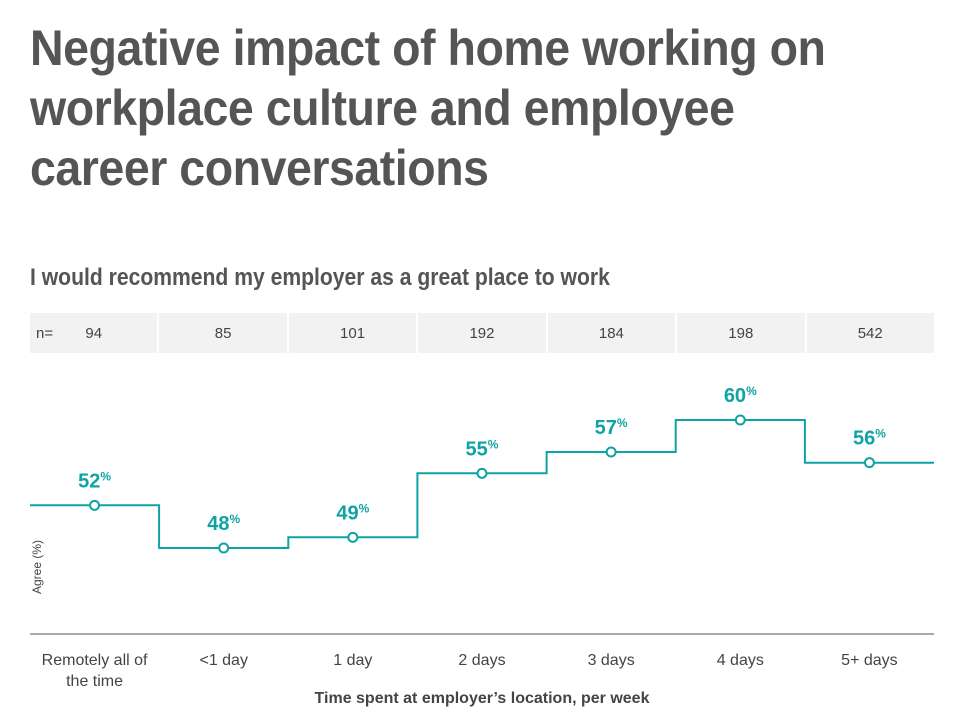 The height and width of the screenshot is (720, 958). I want to click on sample-size-row: n= 94 85 101 192 184 198 542, so click(482, 333).